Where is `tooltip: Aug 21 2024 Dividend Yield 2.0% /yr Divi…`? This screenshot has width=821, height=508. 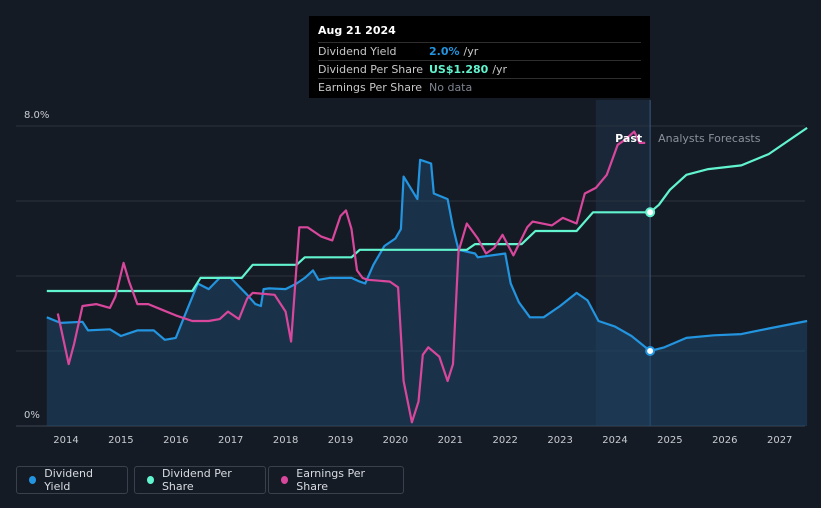
tooltip: Aug 21 2024 Dividend Yield 2.0% /yr Divi… is located at coordinates (479, 57).